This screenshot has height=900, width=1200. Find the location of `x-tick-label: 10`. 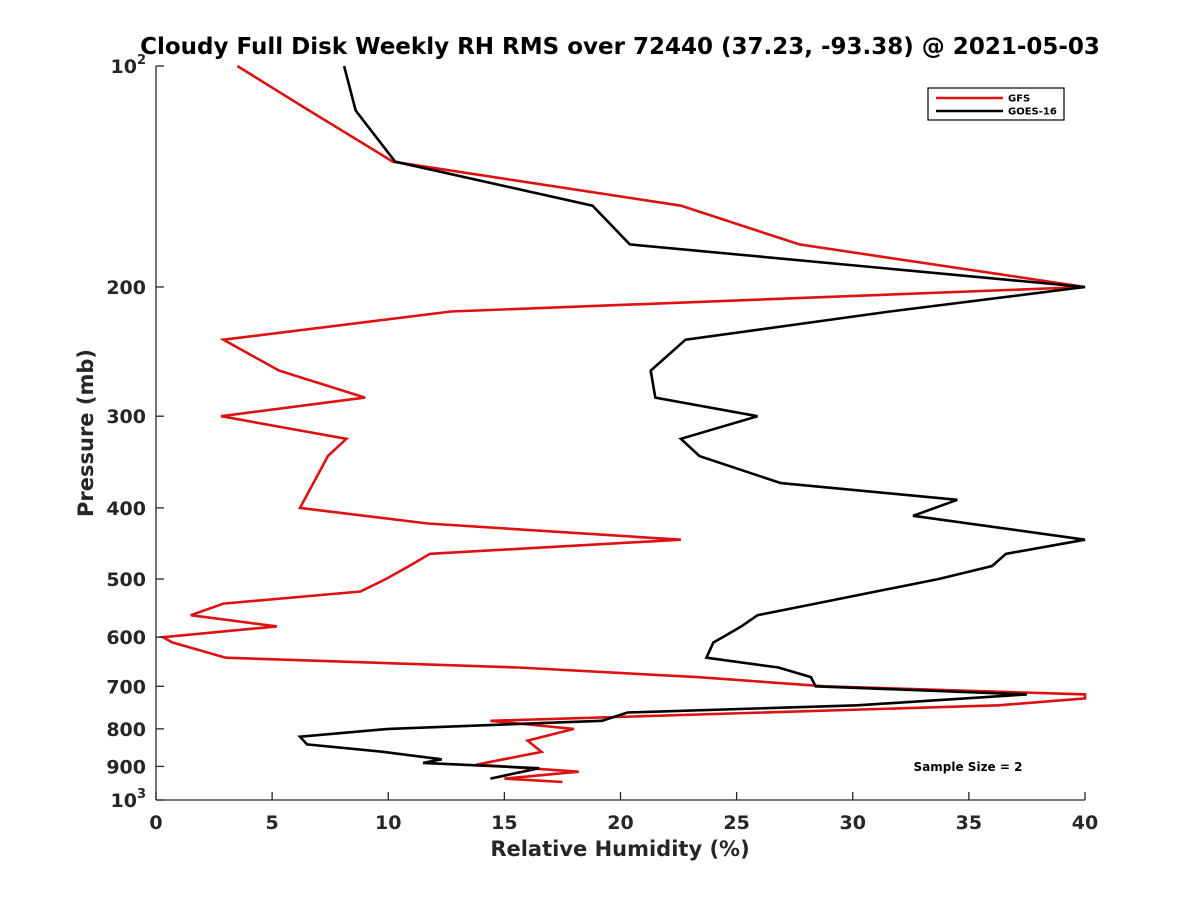

x-tick-label: 10 is located at coordinates (388, 823).